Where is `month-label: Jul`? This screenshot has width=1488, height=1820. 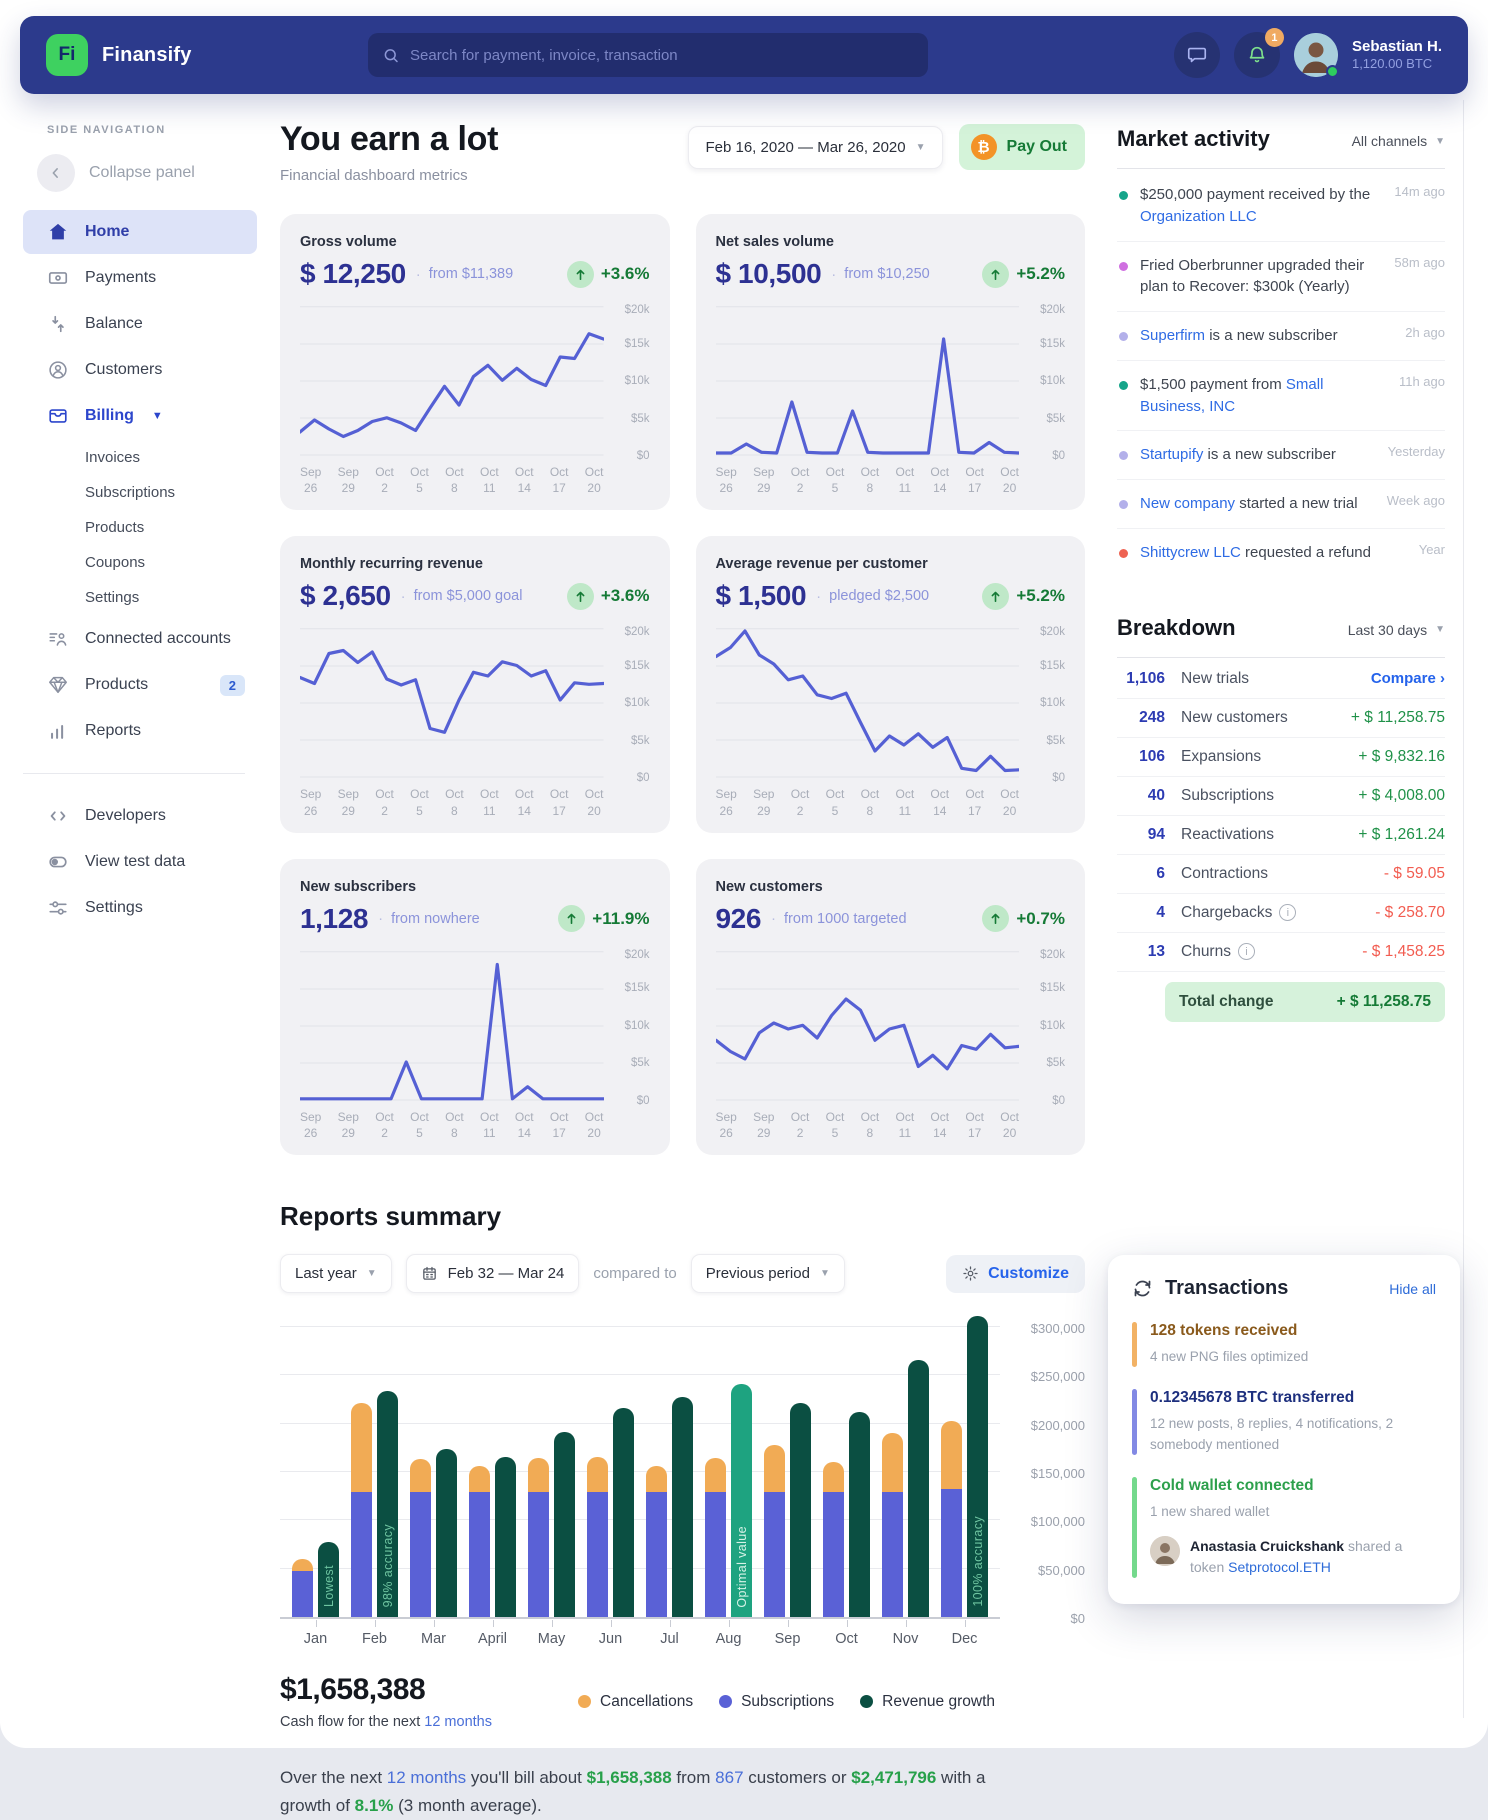
month-label: Jul is located at coordinates (669, 1639).